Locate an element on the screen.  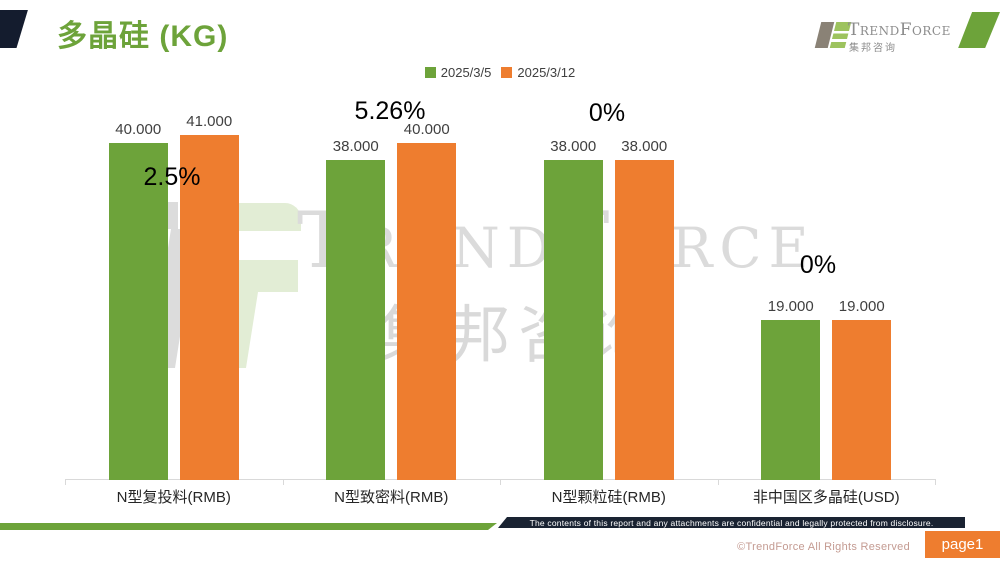
bar-s0-c2 is located at coordinates (573, 319).